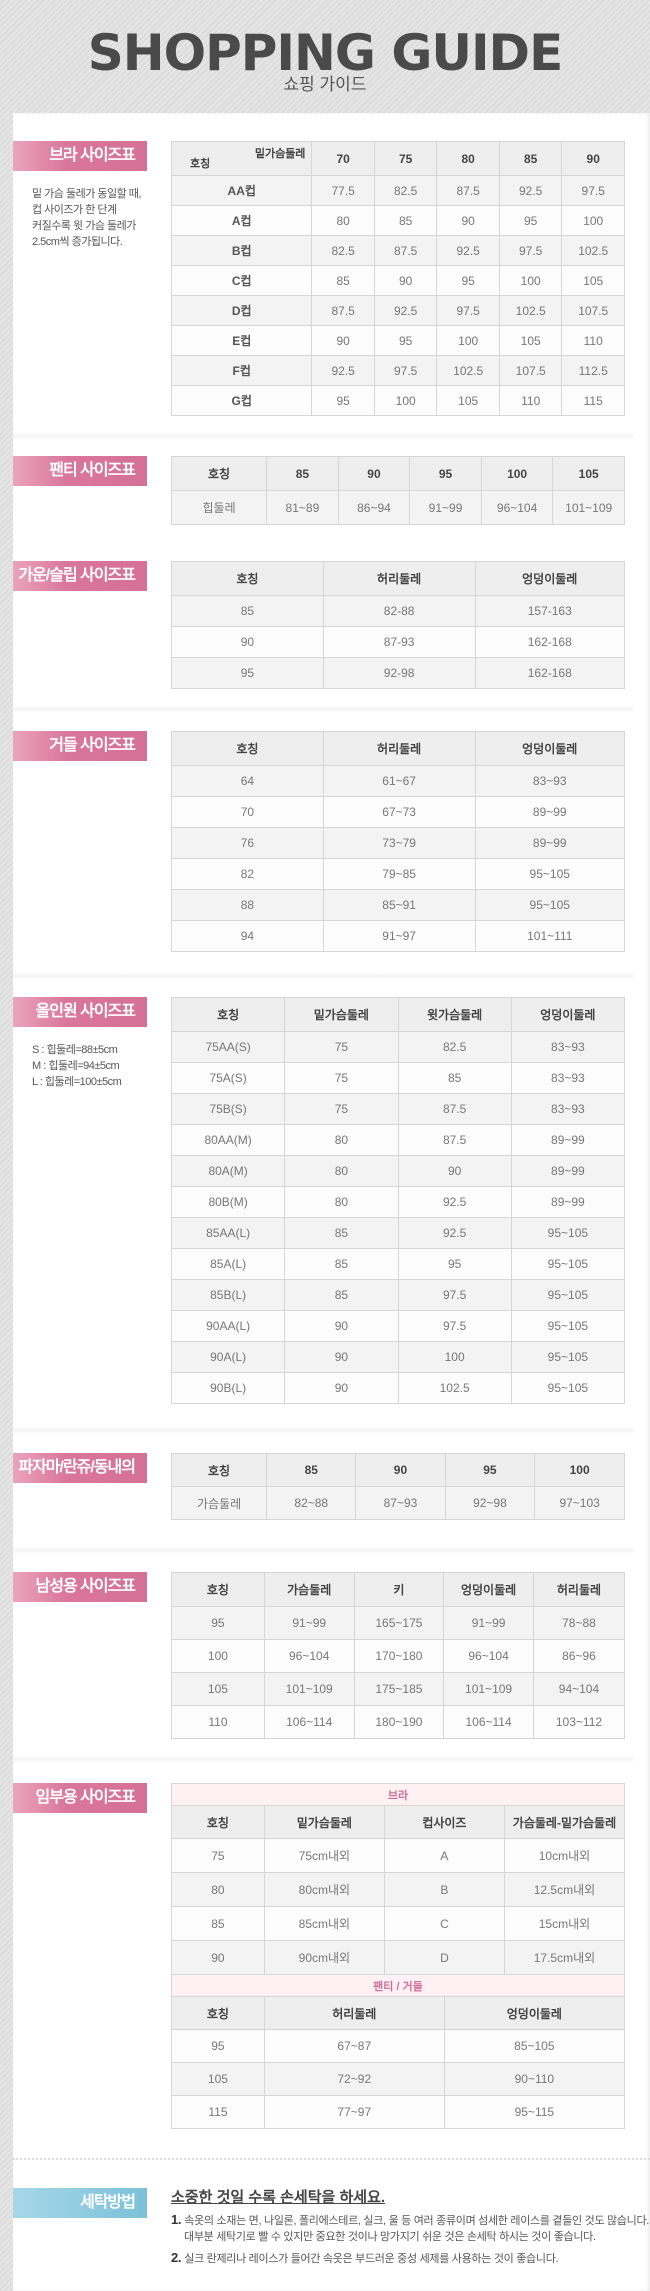 The height and width of the screenshot is (2291, 650). Describe the element at coordinates (398, 1957) in the screenshot. I see `table-row: 90 90cm내외 D 17.5cm내외` at that location.